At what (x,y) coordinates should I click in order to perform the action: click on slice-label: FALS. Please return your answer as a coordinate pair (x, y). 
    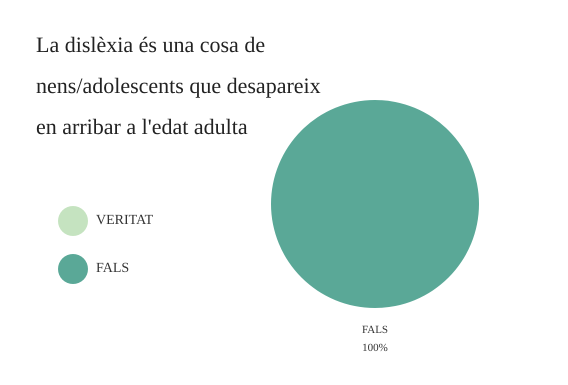
    Looking at the image, I should click on (375, 330).